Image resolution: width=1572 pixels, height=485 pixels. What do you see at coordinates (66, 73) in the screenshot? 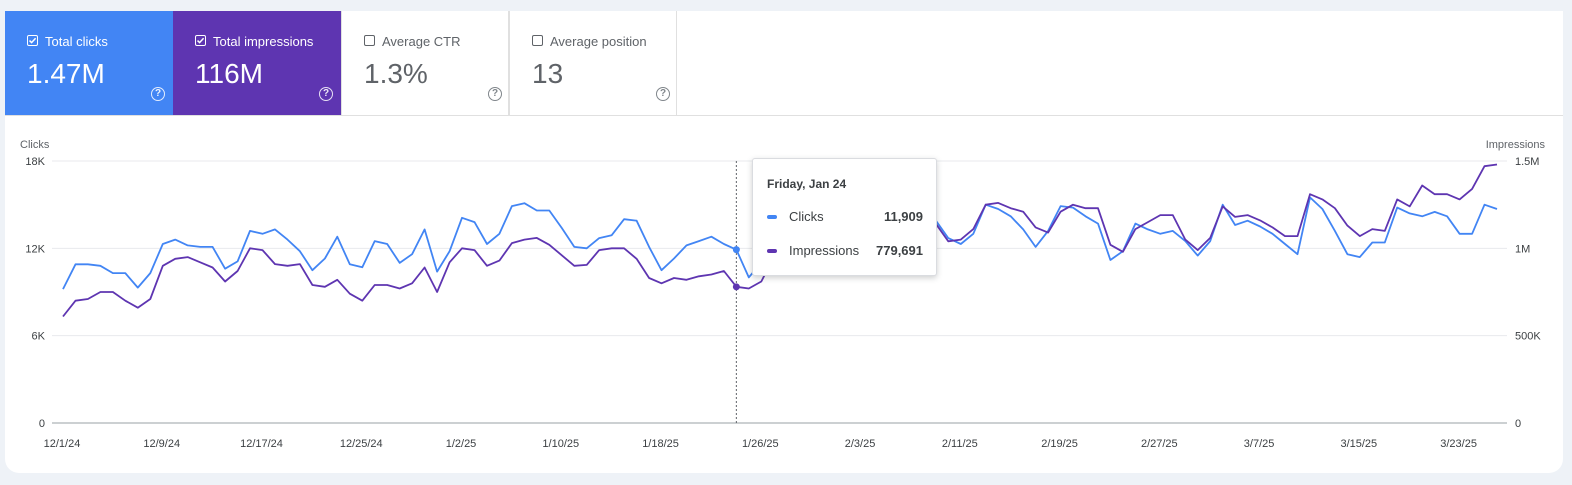
I see `metric-value: 1.47M` at bounding box center [66, 73].